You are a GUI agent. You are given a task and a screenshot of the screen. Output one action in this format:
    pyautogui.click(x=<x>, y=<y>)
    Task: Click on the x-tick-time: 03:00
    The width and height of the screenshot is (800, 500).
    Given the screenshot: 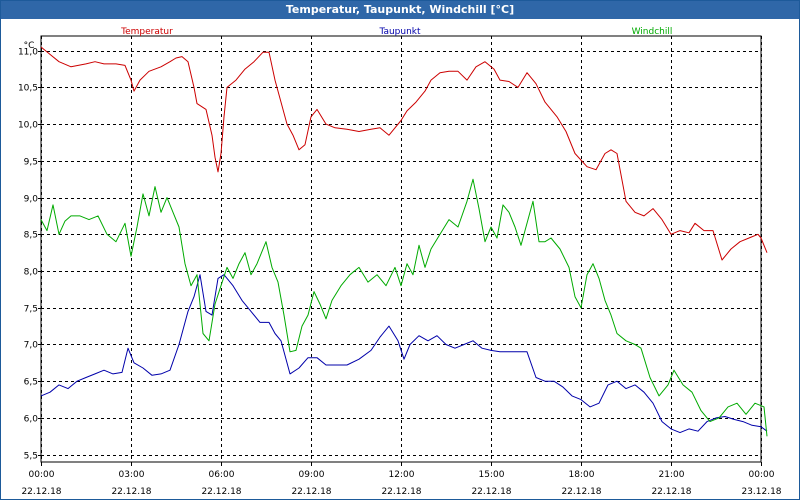 What is the action you would take?
    pyautogui.click(x=132, y=475)
    